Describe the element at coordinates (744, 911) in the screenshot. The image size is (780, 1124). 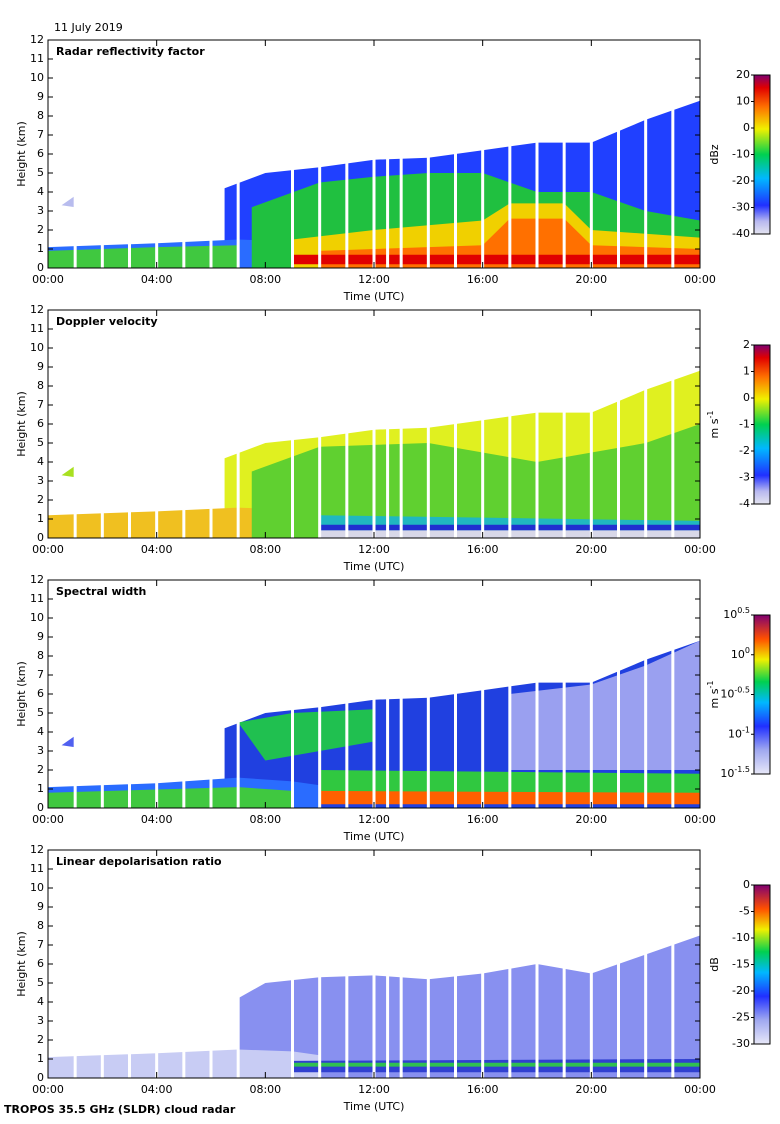
I see `colorbar-tick-label: -5` at that location.